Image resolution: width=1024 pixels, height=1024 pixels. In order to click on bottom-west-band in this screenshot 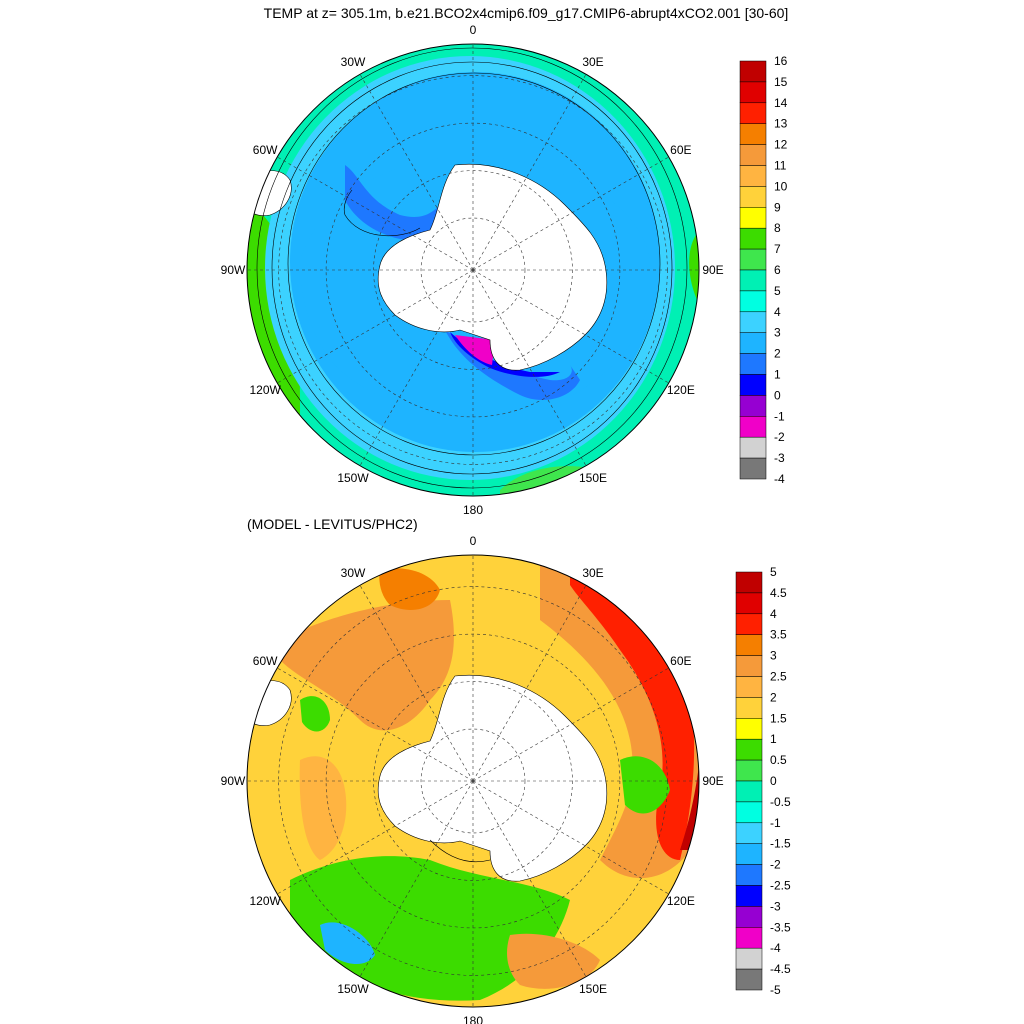, I will do `click(323, 808)`.